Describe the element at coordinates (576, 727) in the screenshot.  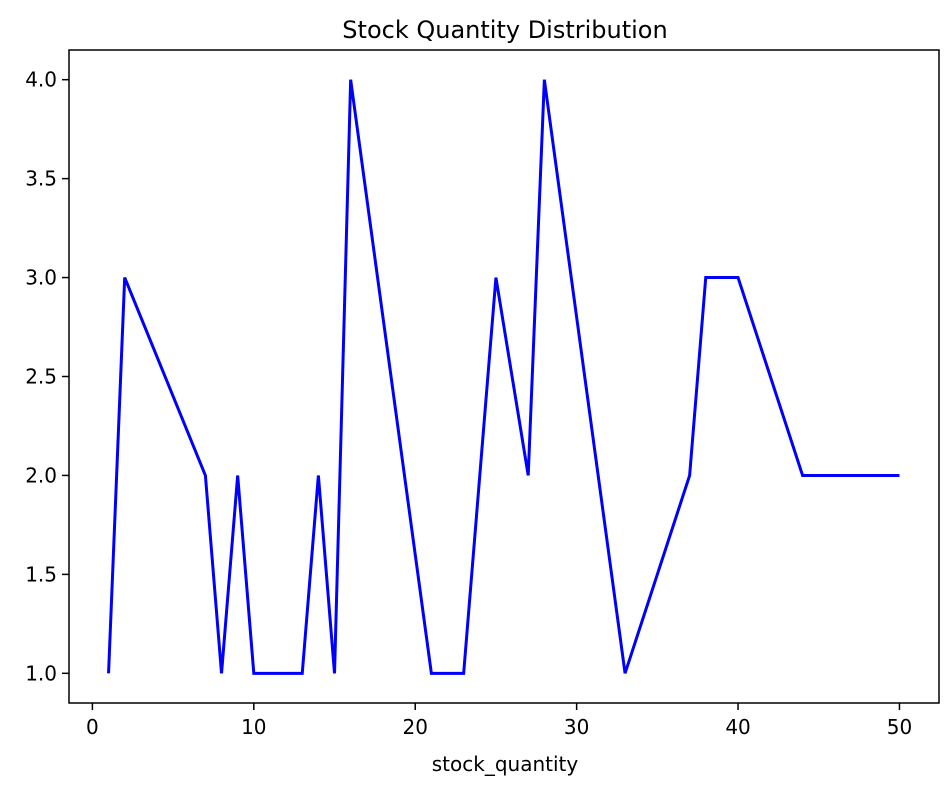
I see `x-tick-label: 30` at that location.